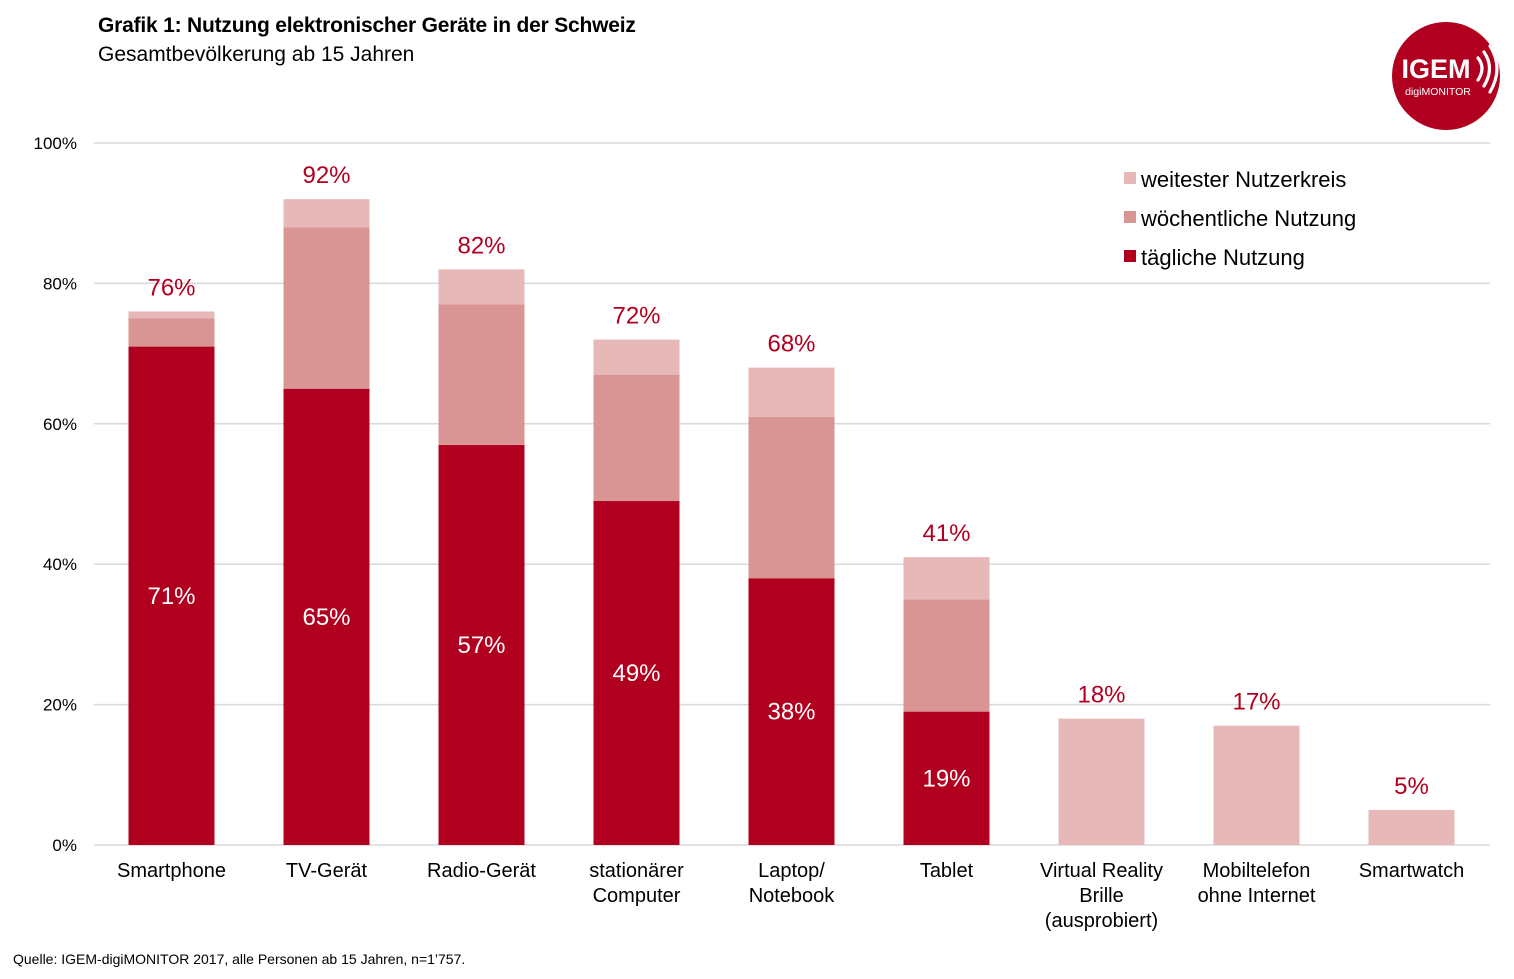  I want to click on category-label: Virtual Reality, so click(1101, 871).